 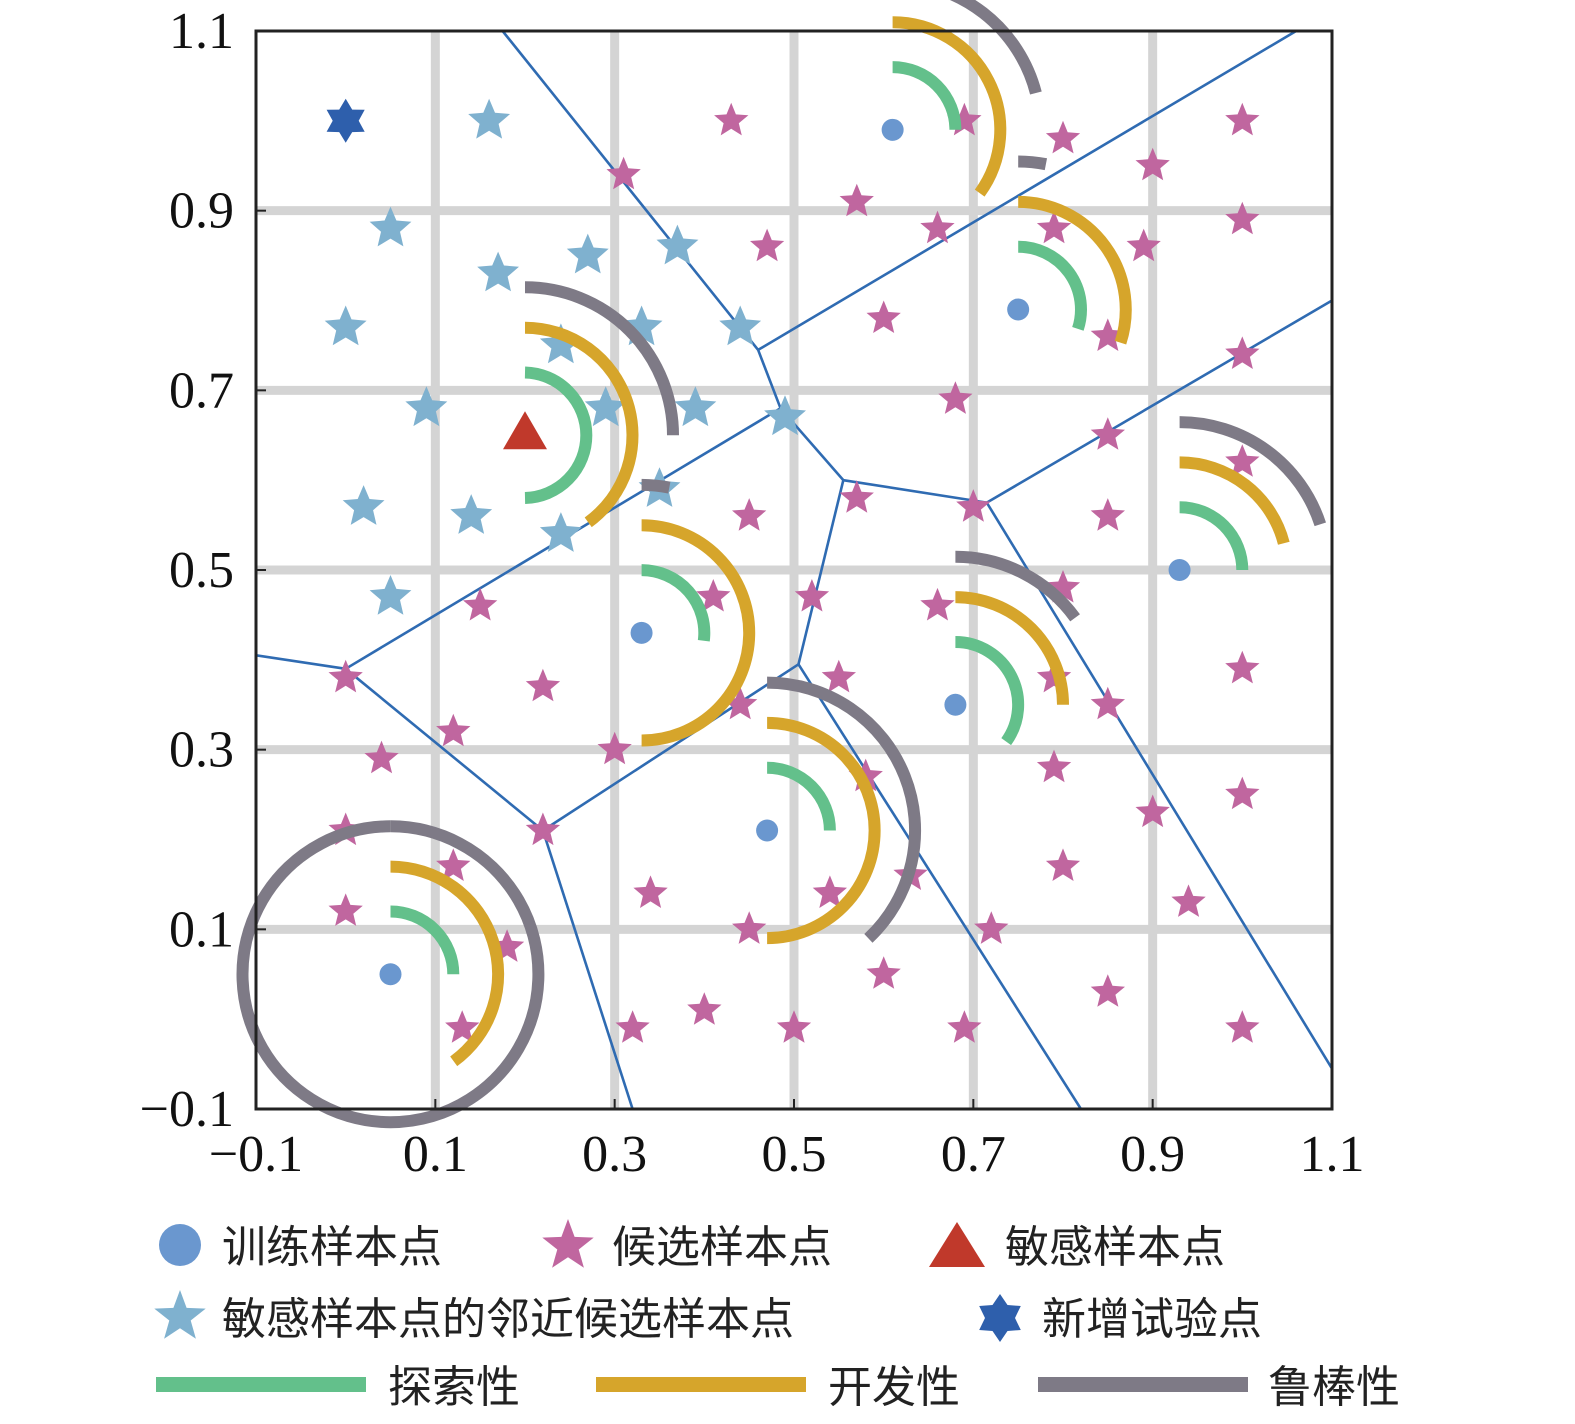 I want to click on legend-new-point-marker, so click(x=1000, y=1318).